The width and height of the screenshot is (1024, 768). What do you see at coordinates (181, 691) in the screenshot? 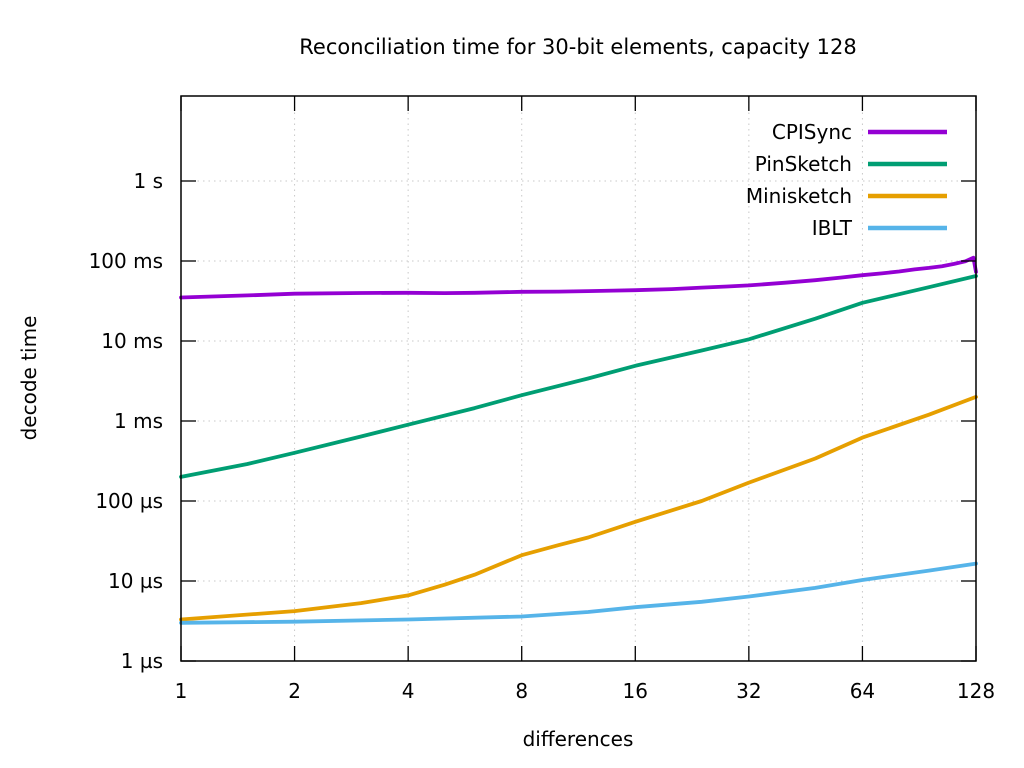
I see `x-tick-label: 1` at bounding box center [181, 691].